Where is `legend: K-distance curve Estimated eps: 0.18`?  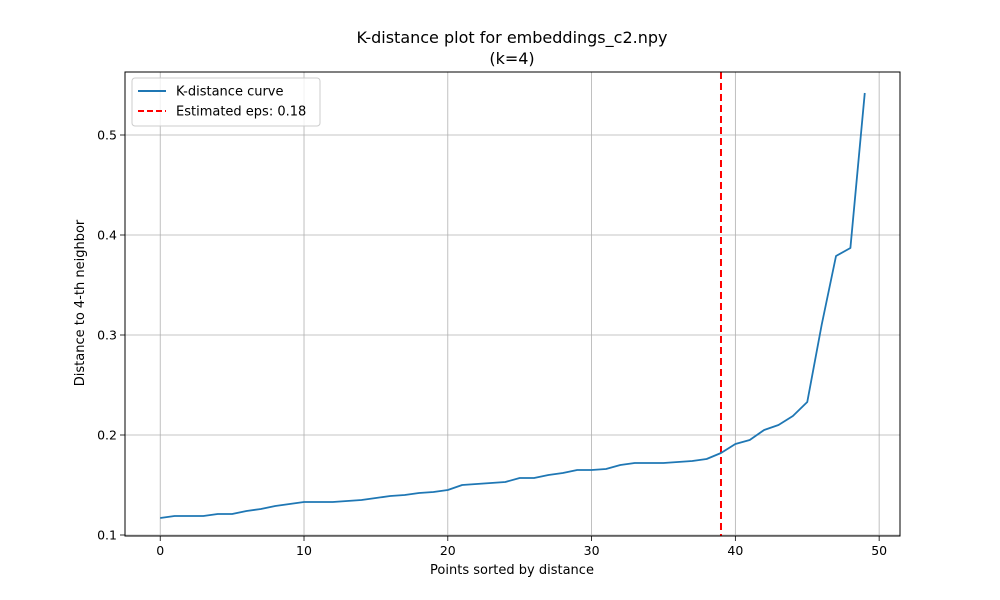 legend: K-distance curve Estimated eps: 0.18 is located at coordinates (226, 102).